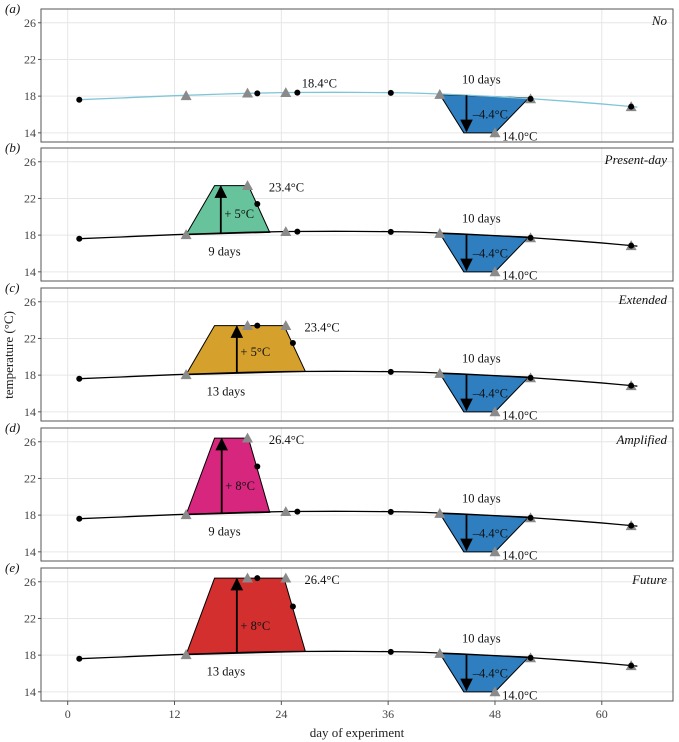 The image size is (679, 742). I want to click on annotation-label: + 5°C, so click(255, 352).